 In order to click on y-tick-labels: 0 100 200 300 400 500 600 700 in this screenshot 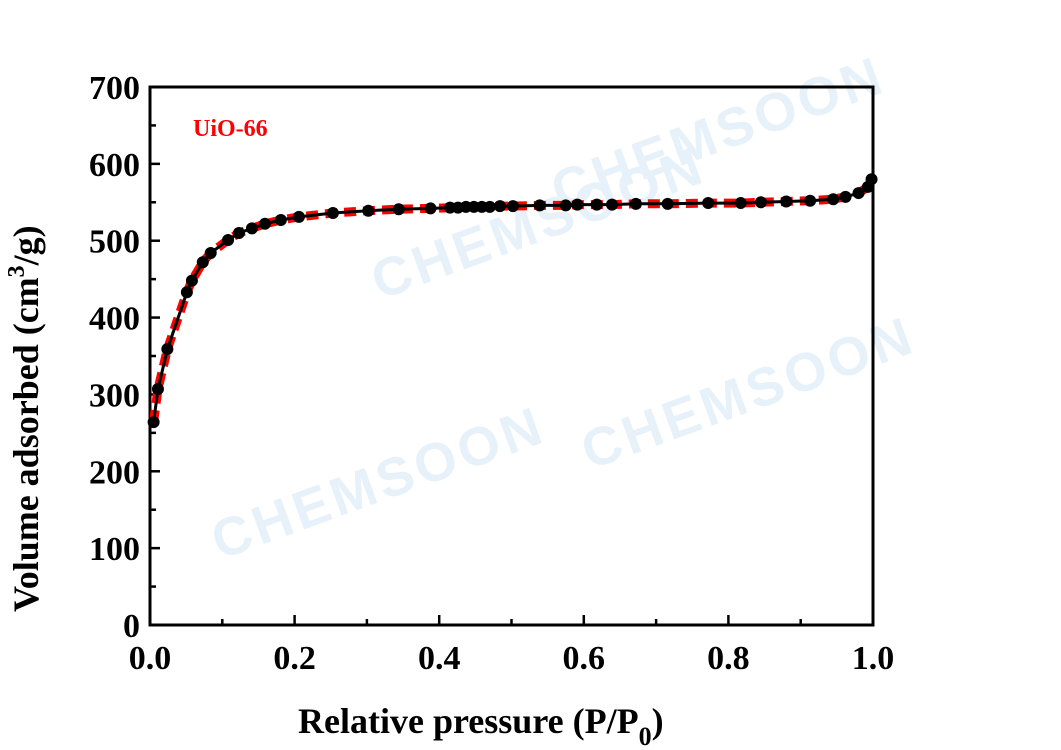, I will do `click(114, 357)`.